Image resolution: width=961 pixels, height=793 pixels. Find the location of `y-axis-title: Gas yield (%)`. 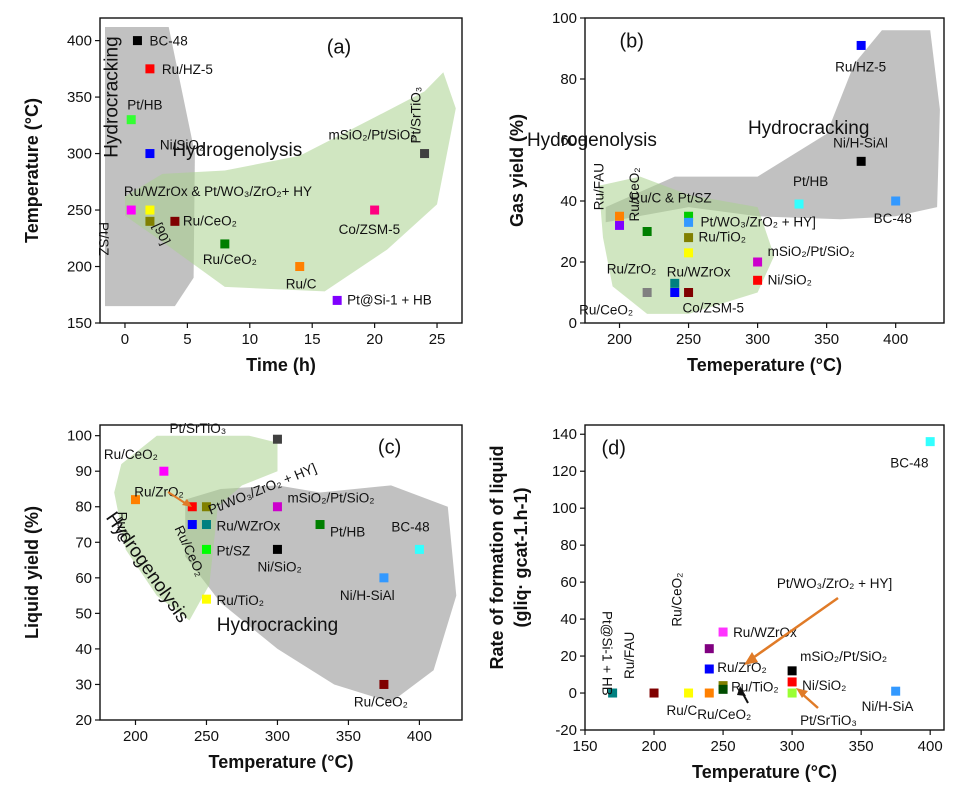

y-axis-title: Gas yield (%) is located at coordinates (517, 170).